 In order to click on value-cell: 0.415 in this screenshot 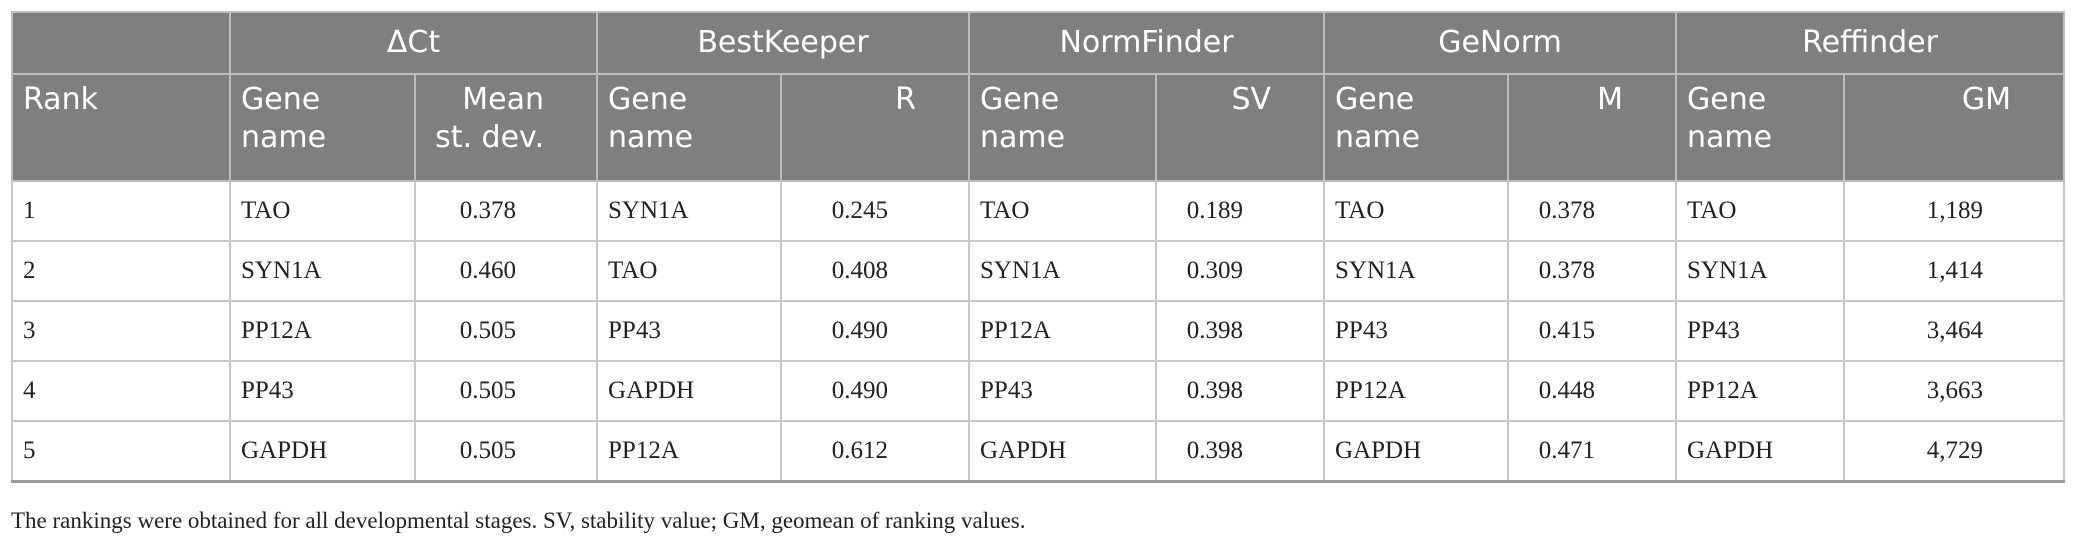, I will do `click(1592, 331)`.